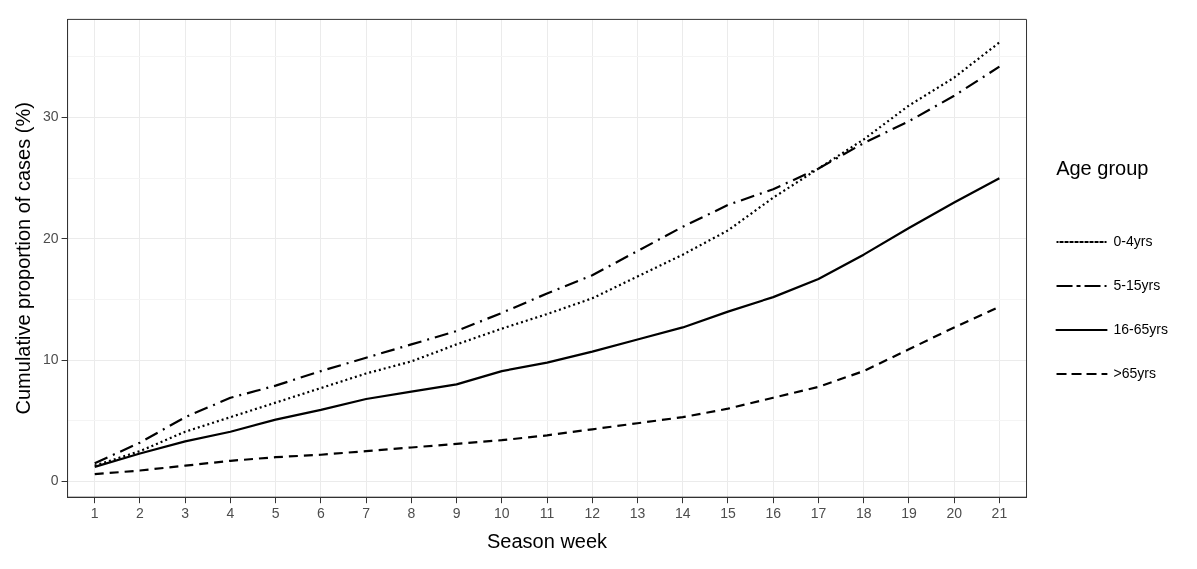 The height and width of the screenshot is (569, 1197). What do you see at coordinates (592, 513) in the screenshot?
I see `x-tick-label: 12` at bounding box center [592, 513].